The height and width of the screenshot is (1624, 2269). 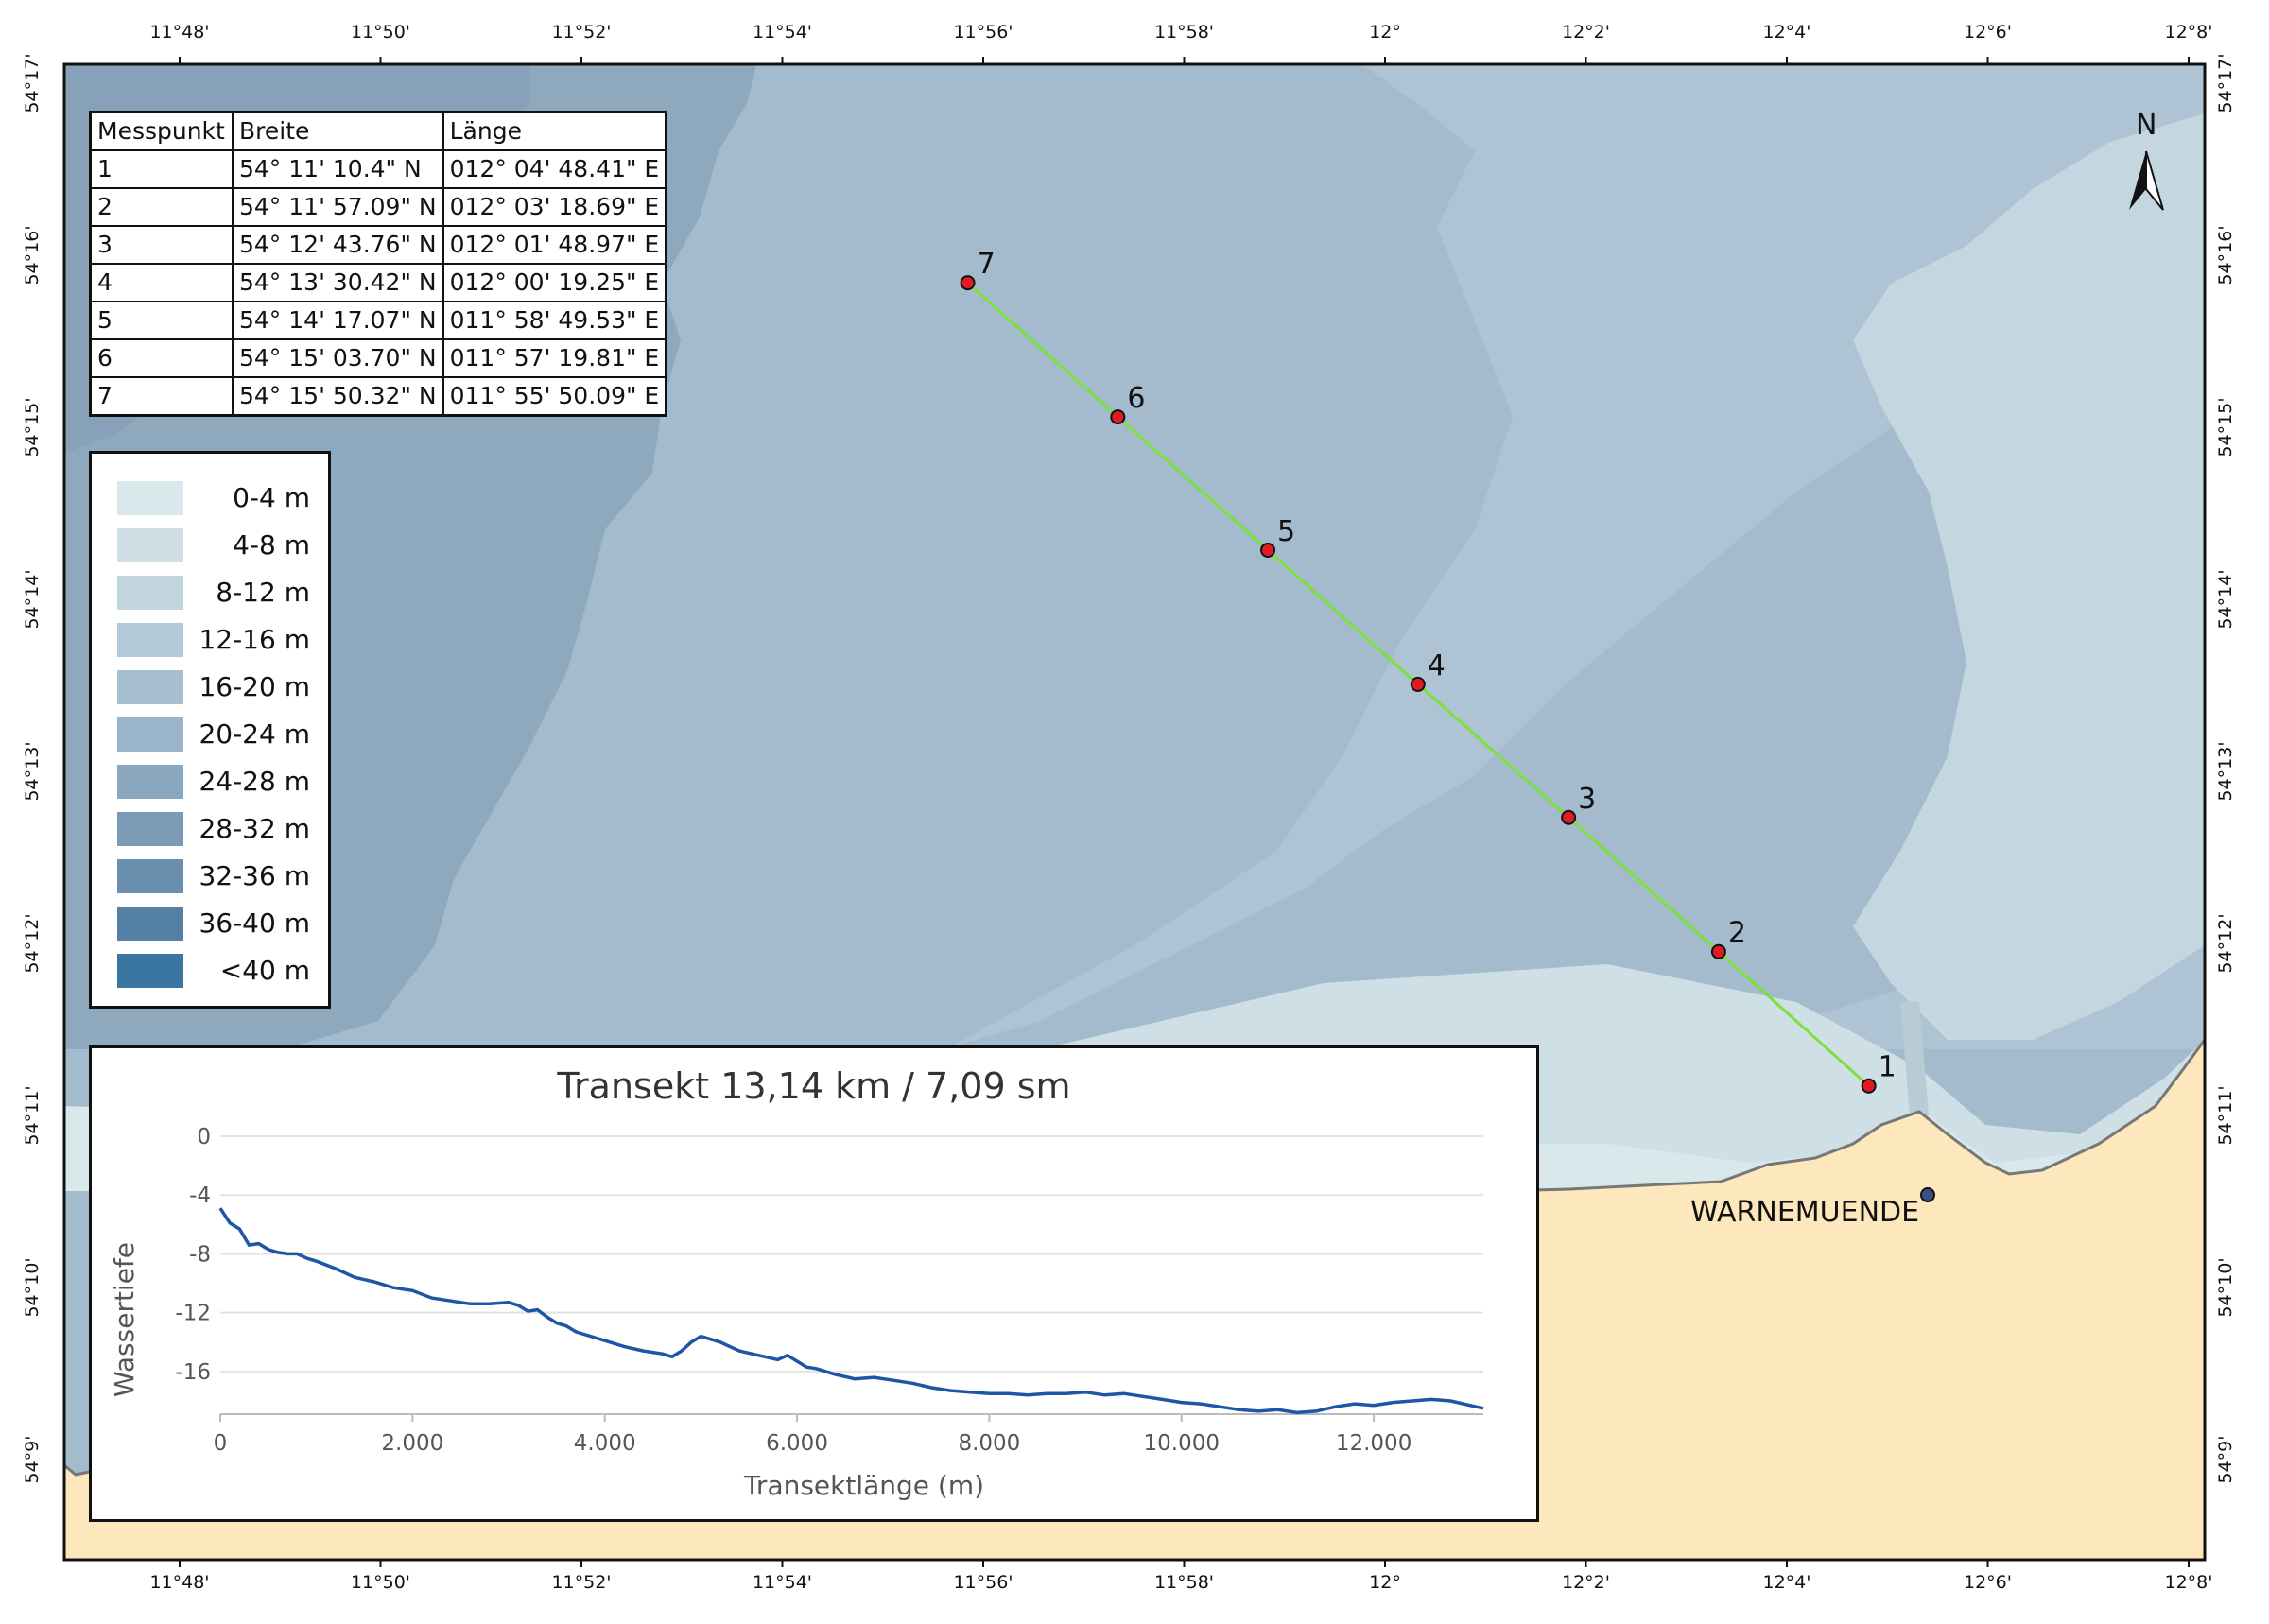 What do you see at coordinates (221, 687) in the screenshot?
I see `legend-item: 16-20 m` at bounding box center [221, 687].